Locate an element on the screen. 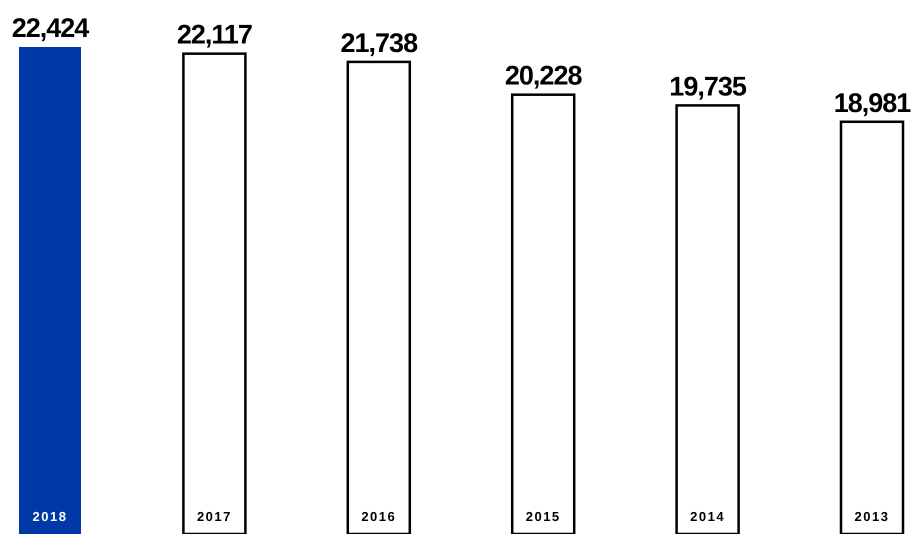  x-tick-label: 2018 is located at coordinates (50, 516).